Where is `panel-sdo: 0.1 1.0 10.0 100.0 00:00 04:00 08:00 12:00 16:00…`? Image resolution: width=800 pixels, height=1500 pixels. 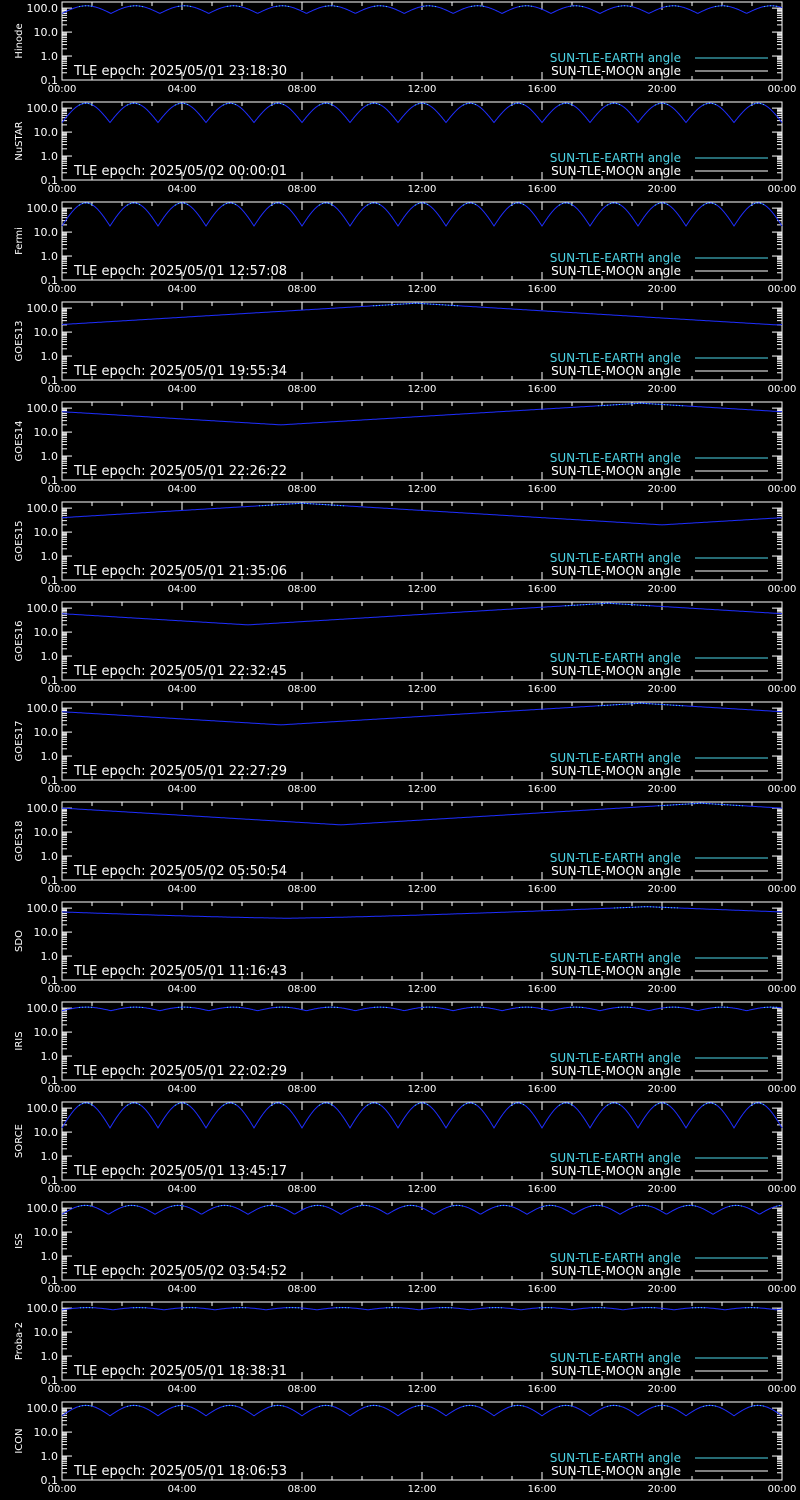
panel-sdo: 0.1 1.0 10.0 100.0 00:00 04:00 08:00 12:00 16:00… is located at coordinates (405, 948).